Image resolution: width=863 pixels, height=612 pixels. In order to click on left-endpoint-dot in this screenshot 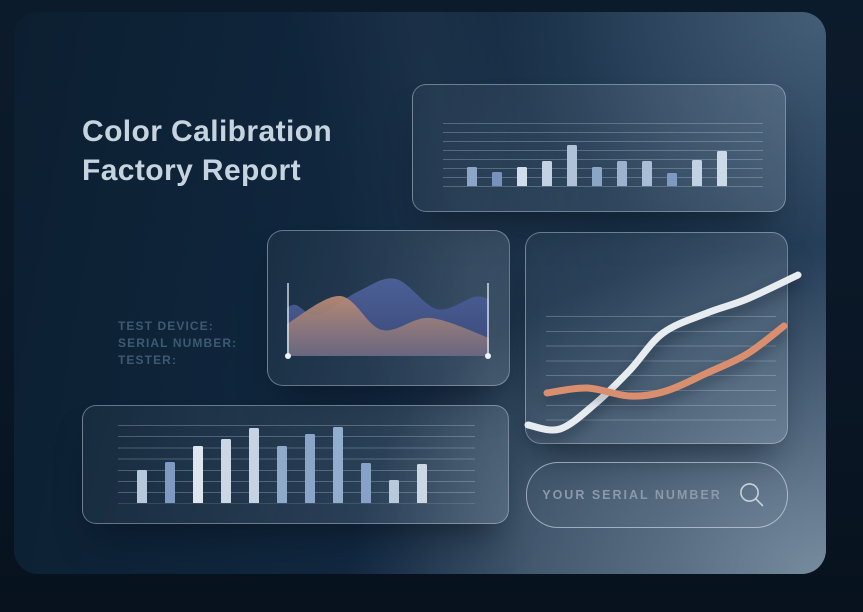, I will do `click(288, 356)`.